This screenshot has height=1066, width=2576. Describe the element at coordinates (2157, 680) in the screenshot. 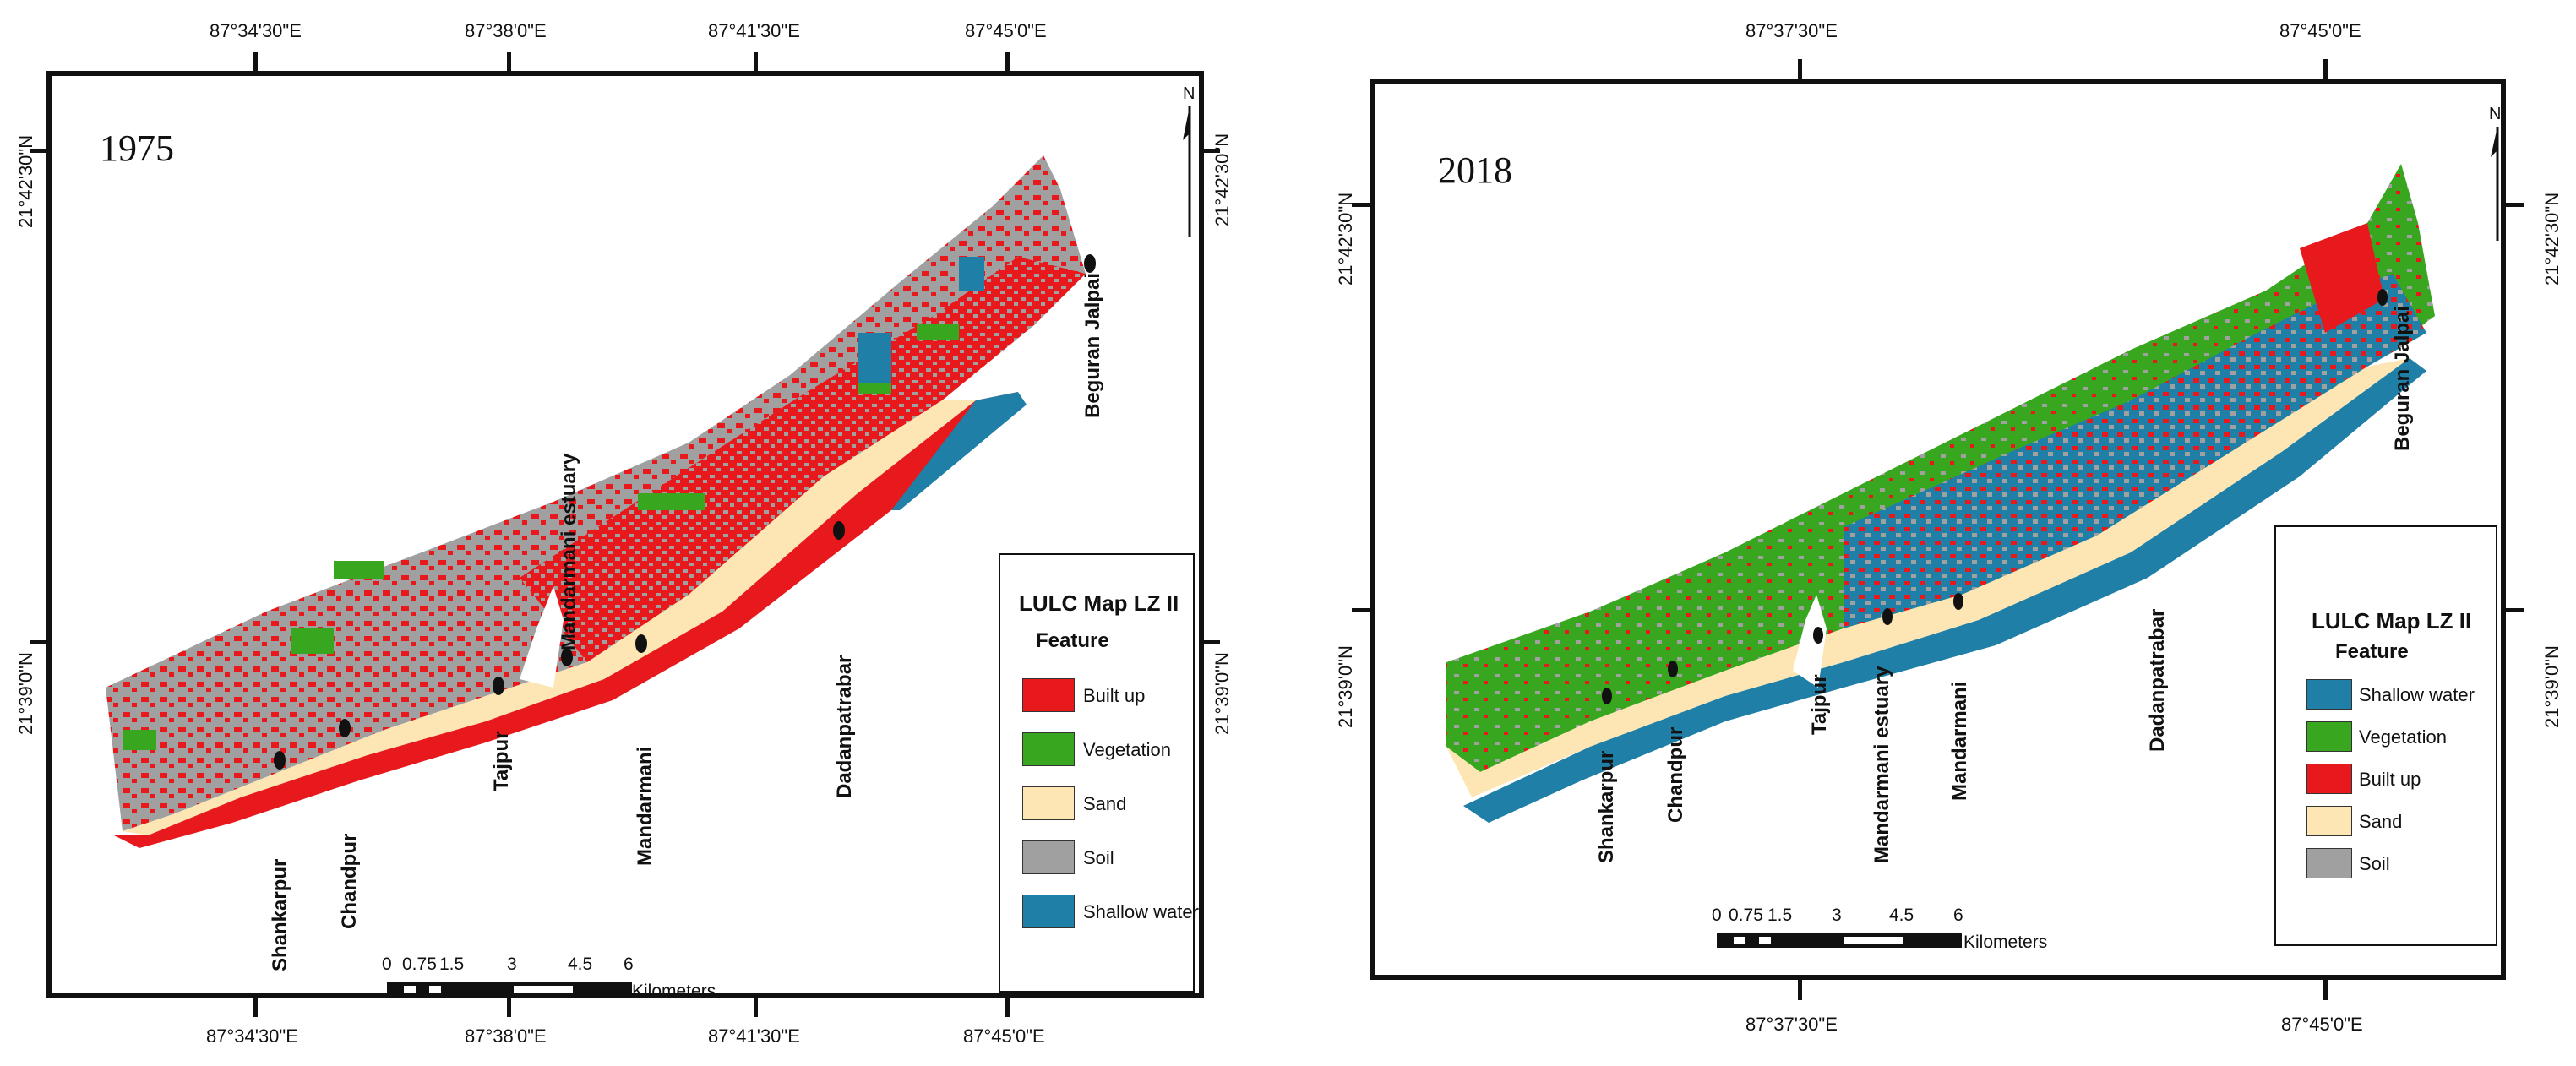

I see `place-label: Dadanpatrabar` at that location.